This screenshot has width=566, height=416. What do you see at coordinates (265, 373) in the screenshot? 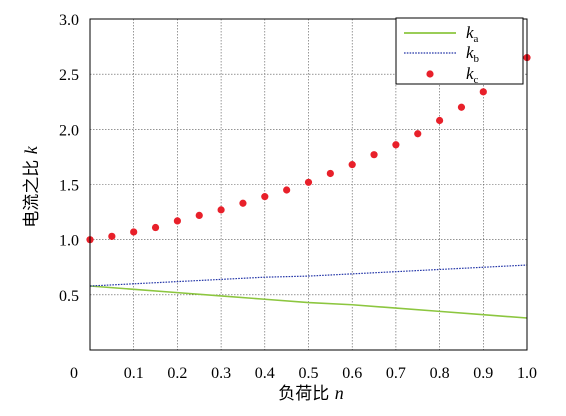
I see `x-tick-label: 0.4` at bounding box center [265, 373].